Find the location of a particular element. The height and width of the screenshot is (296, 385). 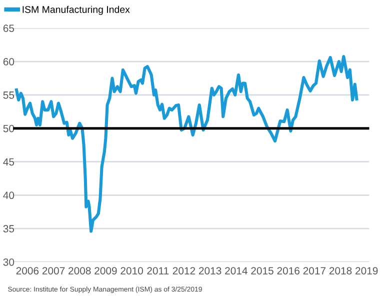

x-tick-label: 2009 is located at coordinates (105, 270).